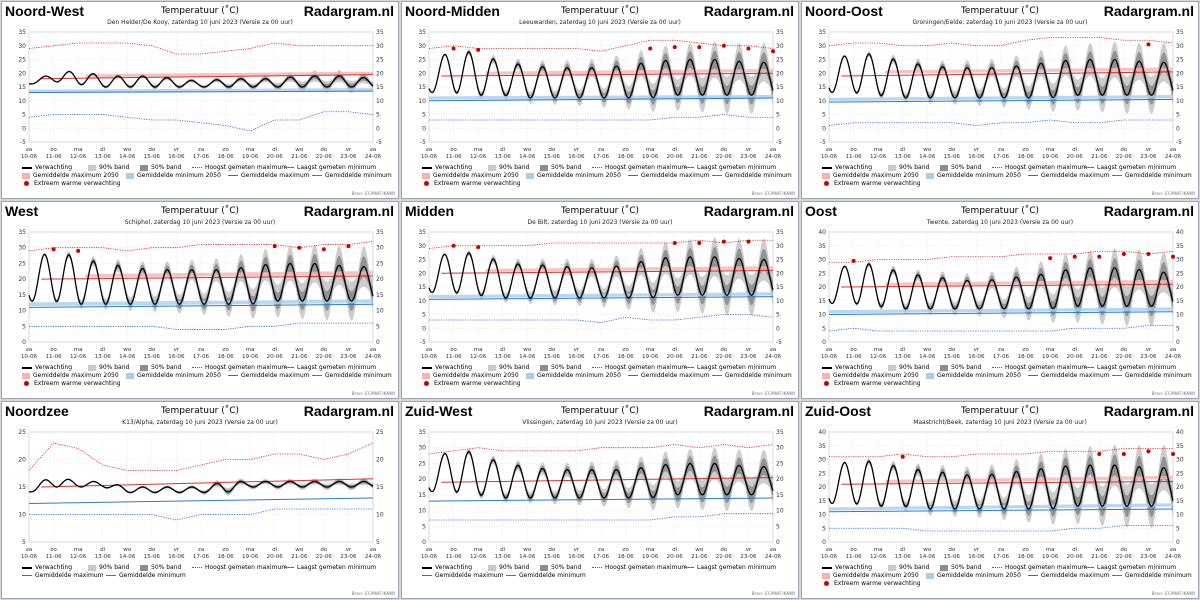  What do you see at coordinates (1046, 367) in the screenshot?
I see `legend-label: Hoogst gemeten maximum` at bounding box center [1046, 367].